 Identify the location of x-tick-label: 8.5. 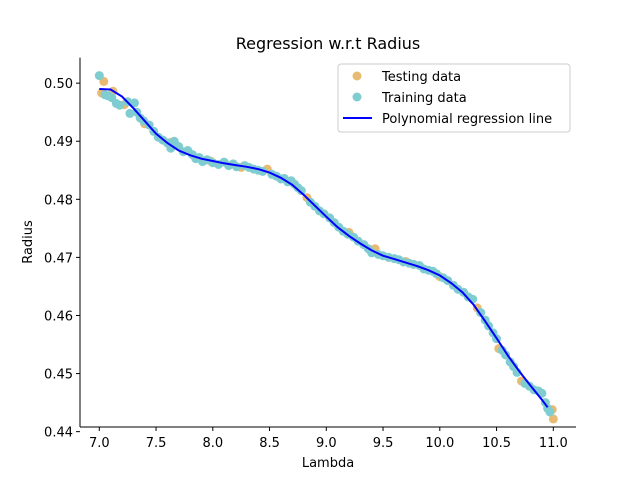
(269, 443).